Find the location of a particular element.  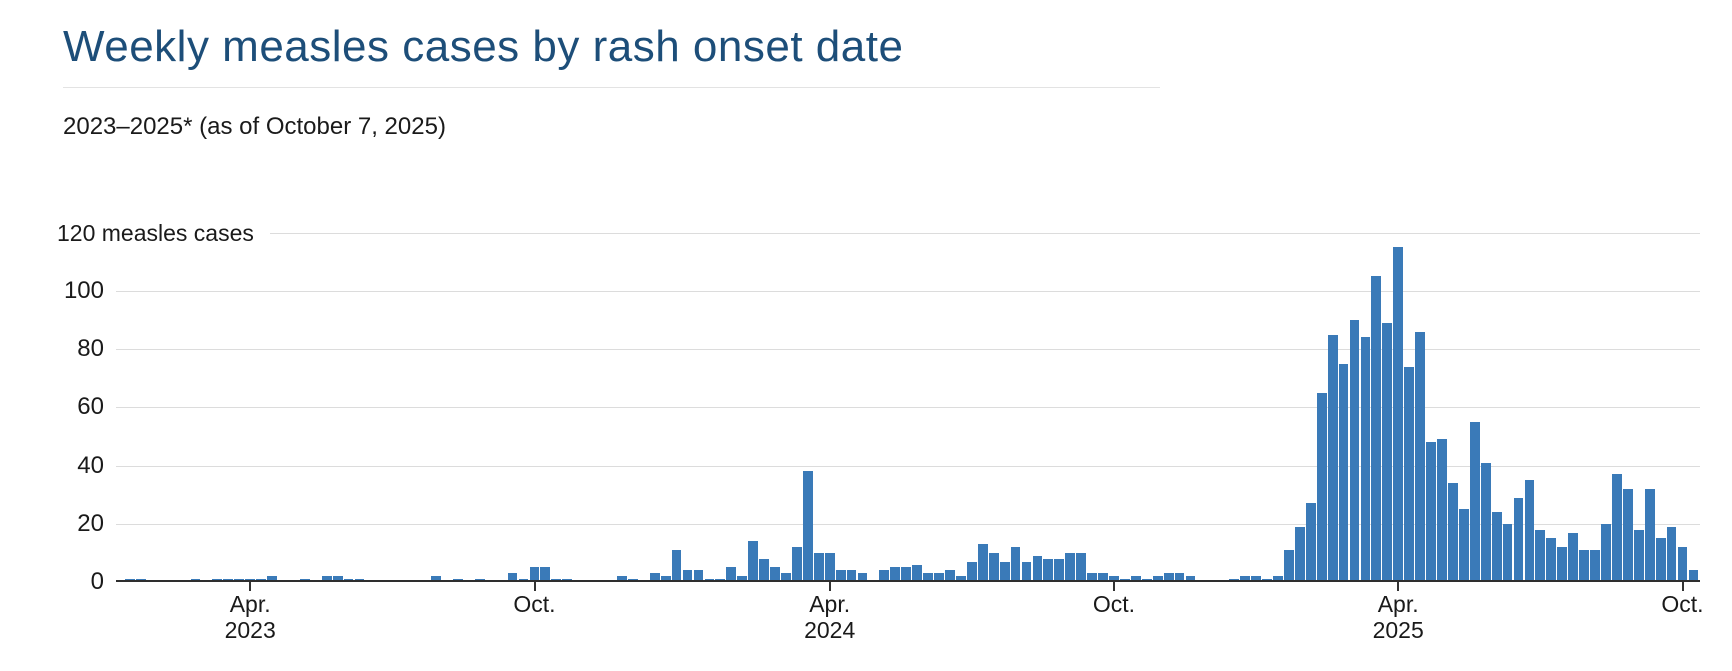

x-tick-label-Oct.-1: Oct. is located at coordinates (534, 604).